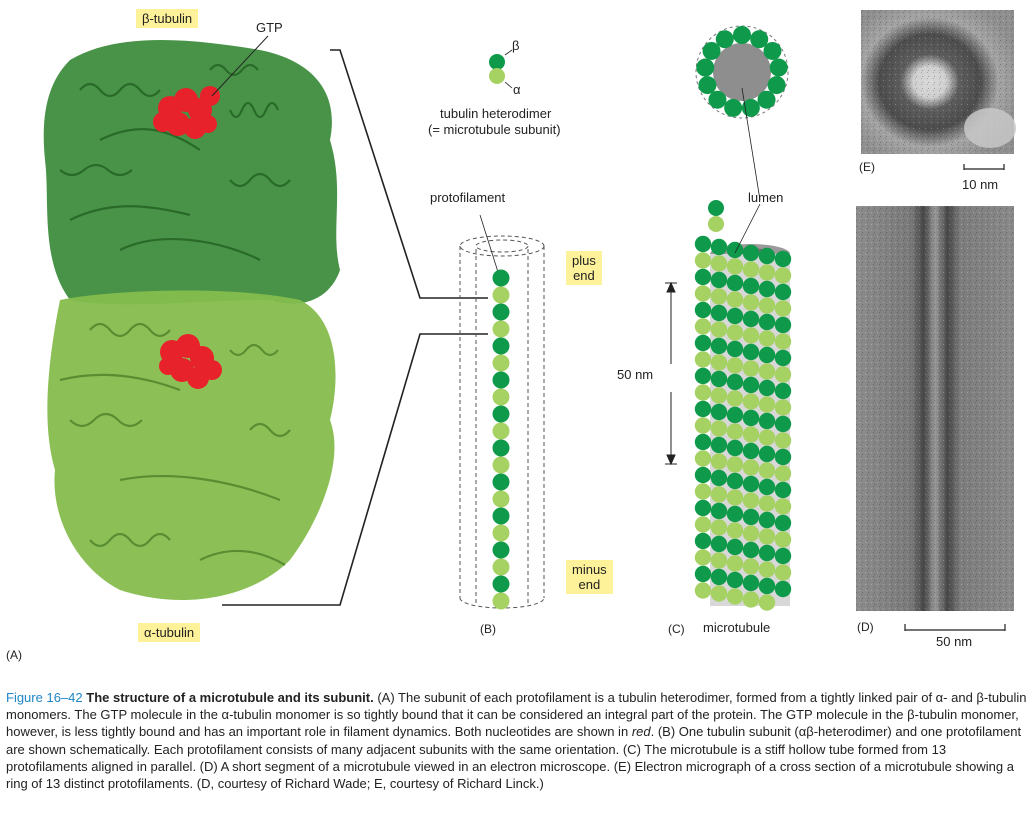  Describe the element at coordinates (589, 569) in the screenshot. I see `minus-end-line1: minus` at that location.